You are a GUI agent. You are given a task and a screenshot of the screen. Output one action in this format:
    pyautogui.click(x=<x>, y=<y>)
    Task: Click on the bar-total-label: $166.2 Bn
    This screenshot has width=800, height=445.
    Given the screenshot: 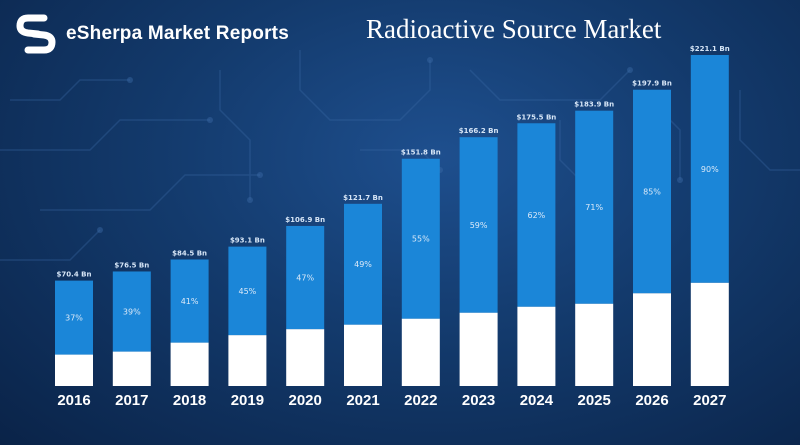 What is the action you would take?
    pyautogui.click(x=479, y=131)
    